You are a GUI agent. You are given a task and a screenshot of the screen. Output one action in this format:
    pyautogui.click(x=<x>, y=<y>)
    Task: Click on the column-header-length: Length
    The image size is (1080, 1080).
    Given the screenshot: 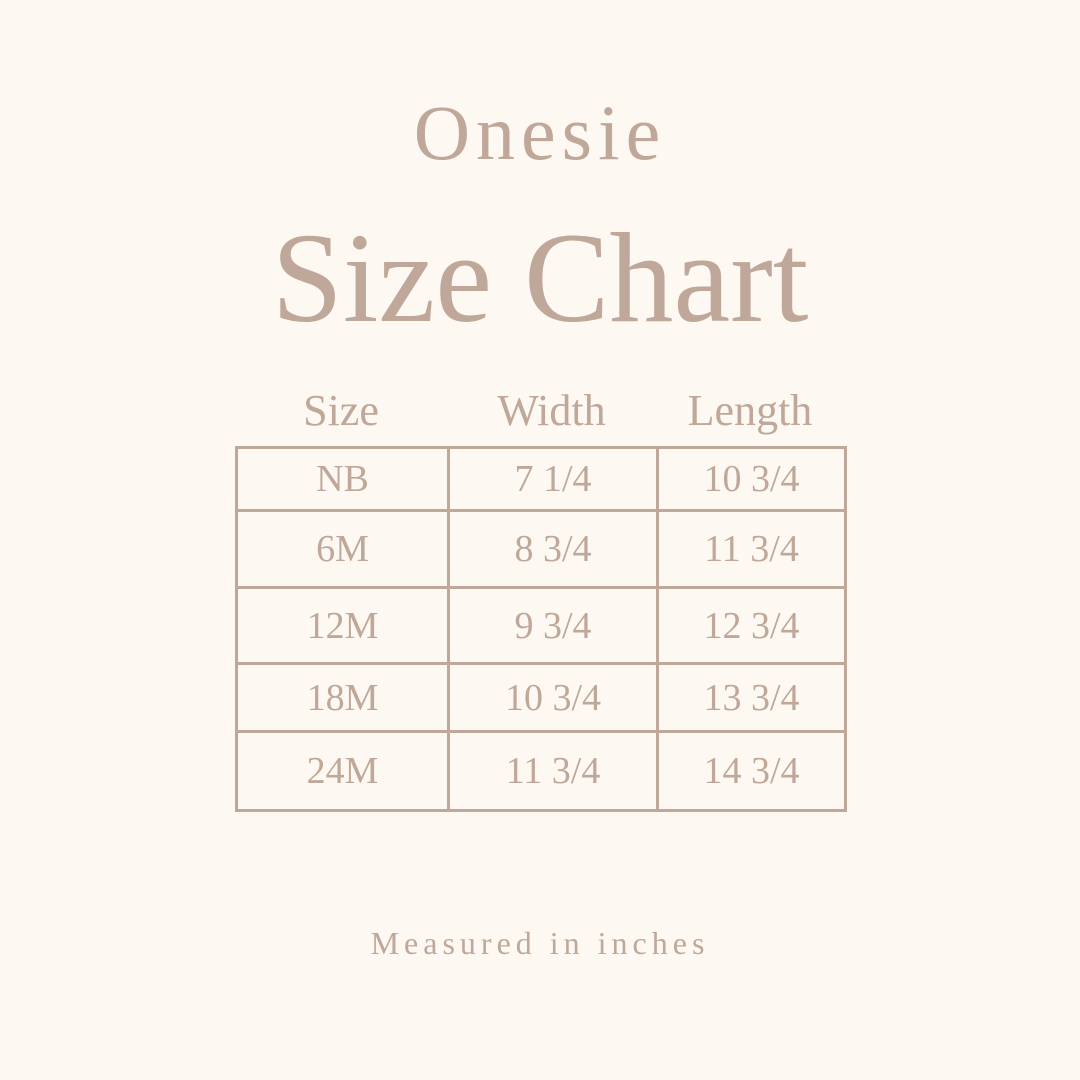 What is the action you would take?
    pyautogui.click(x=750, y=410)
    